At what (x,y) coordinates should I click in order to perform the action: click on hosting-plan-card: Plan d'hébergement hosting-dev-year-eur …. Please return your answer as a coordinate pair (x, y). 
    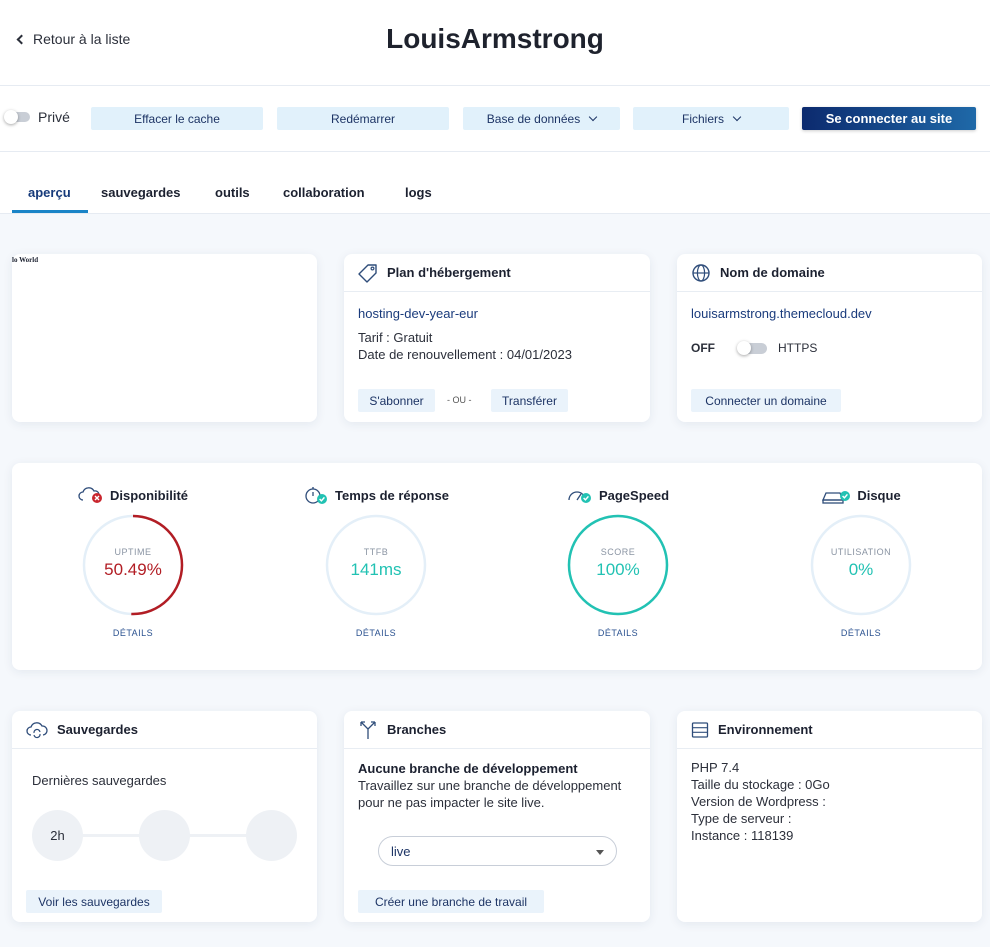
    Looking at the image, I should click on (497, 338).